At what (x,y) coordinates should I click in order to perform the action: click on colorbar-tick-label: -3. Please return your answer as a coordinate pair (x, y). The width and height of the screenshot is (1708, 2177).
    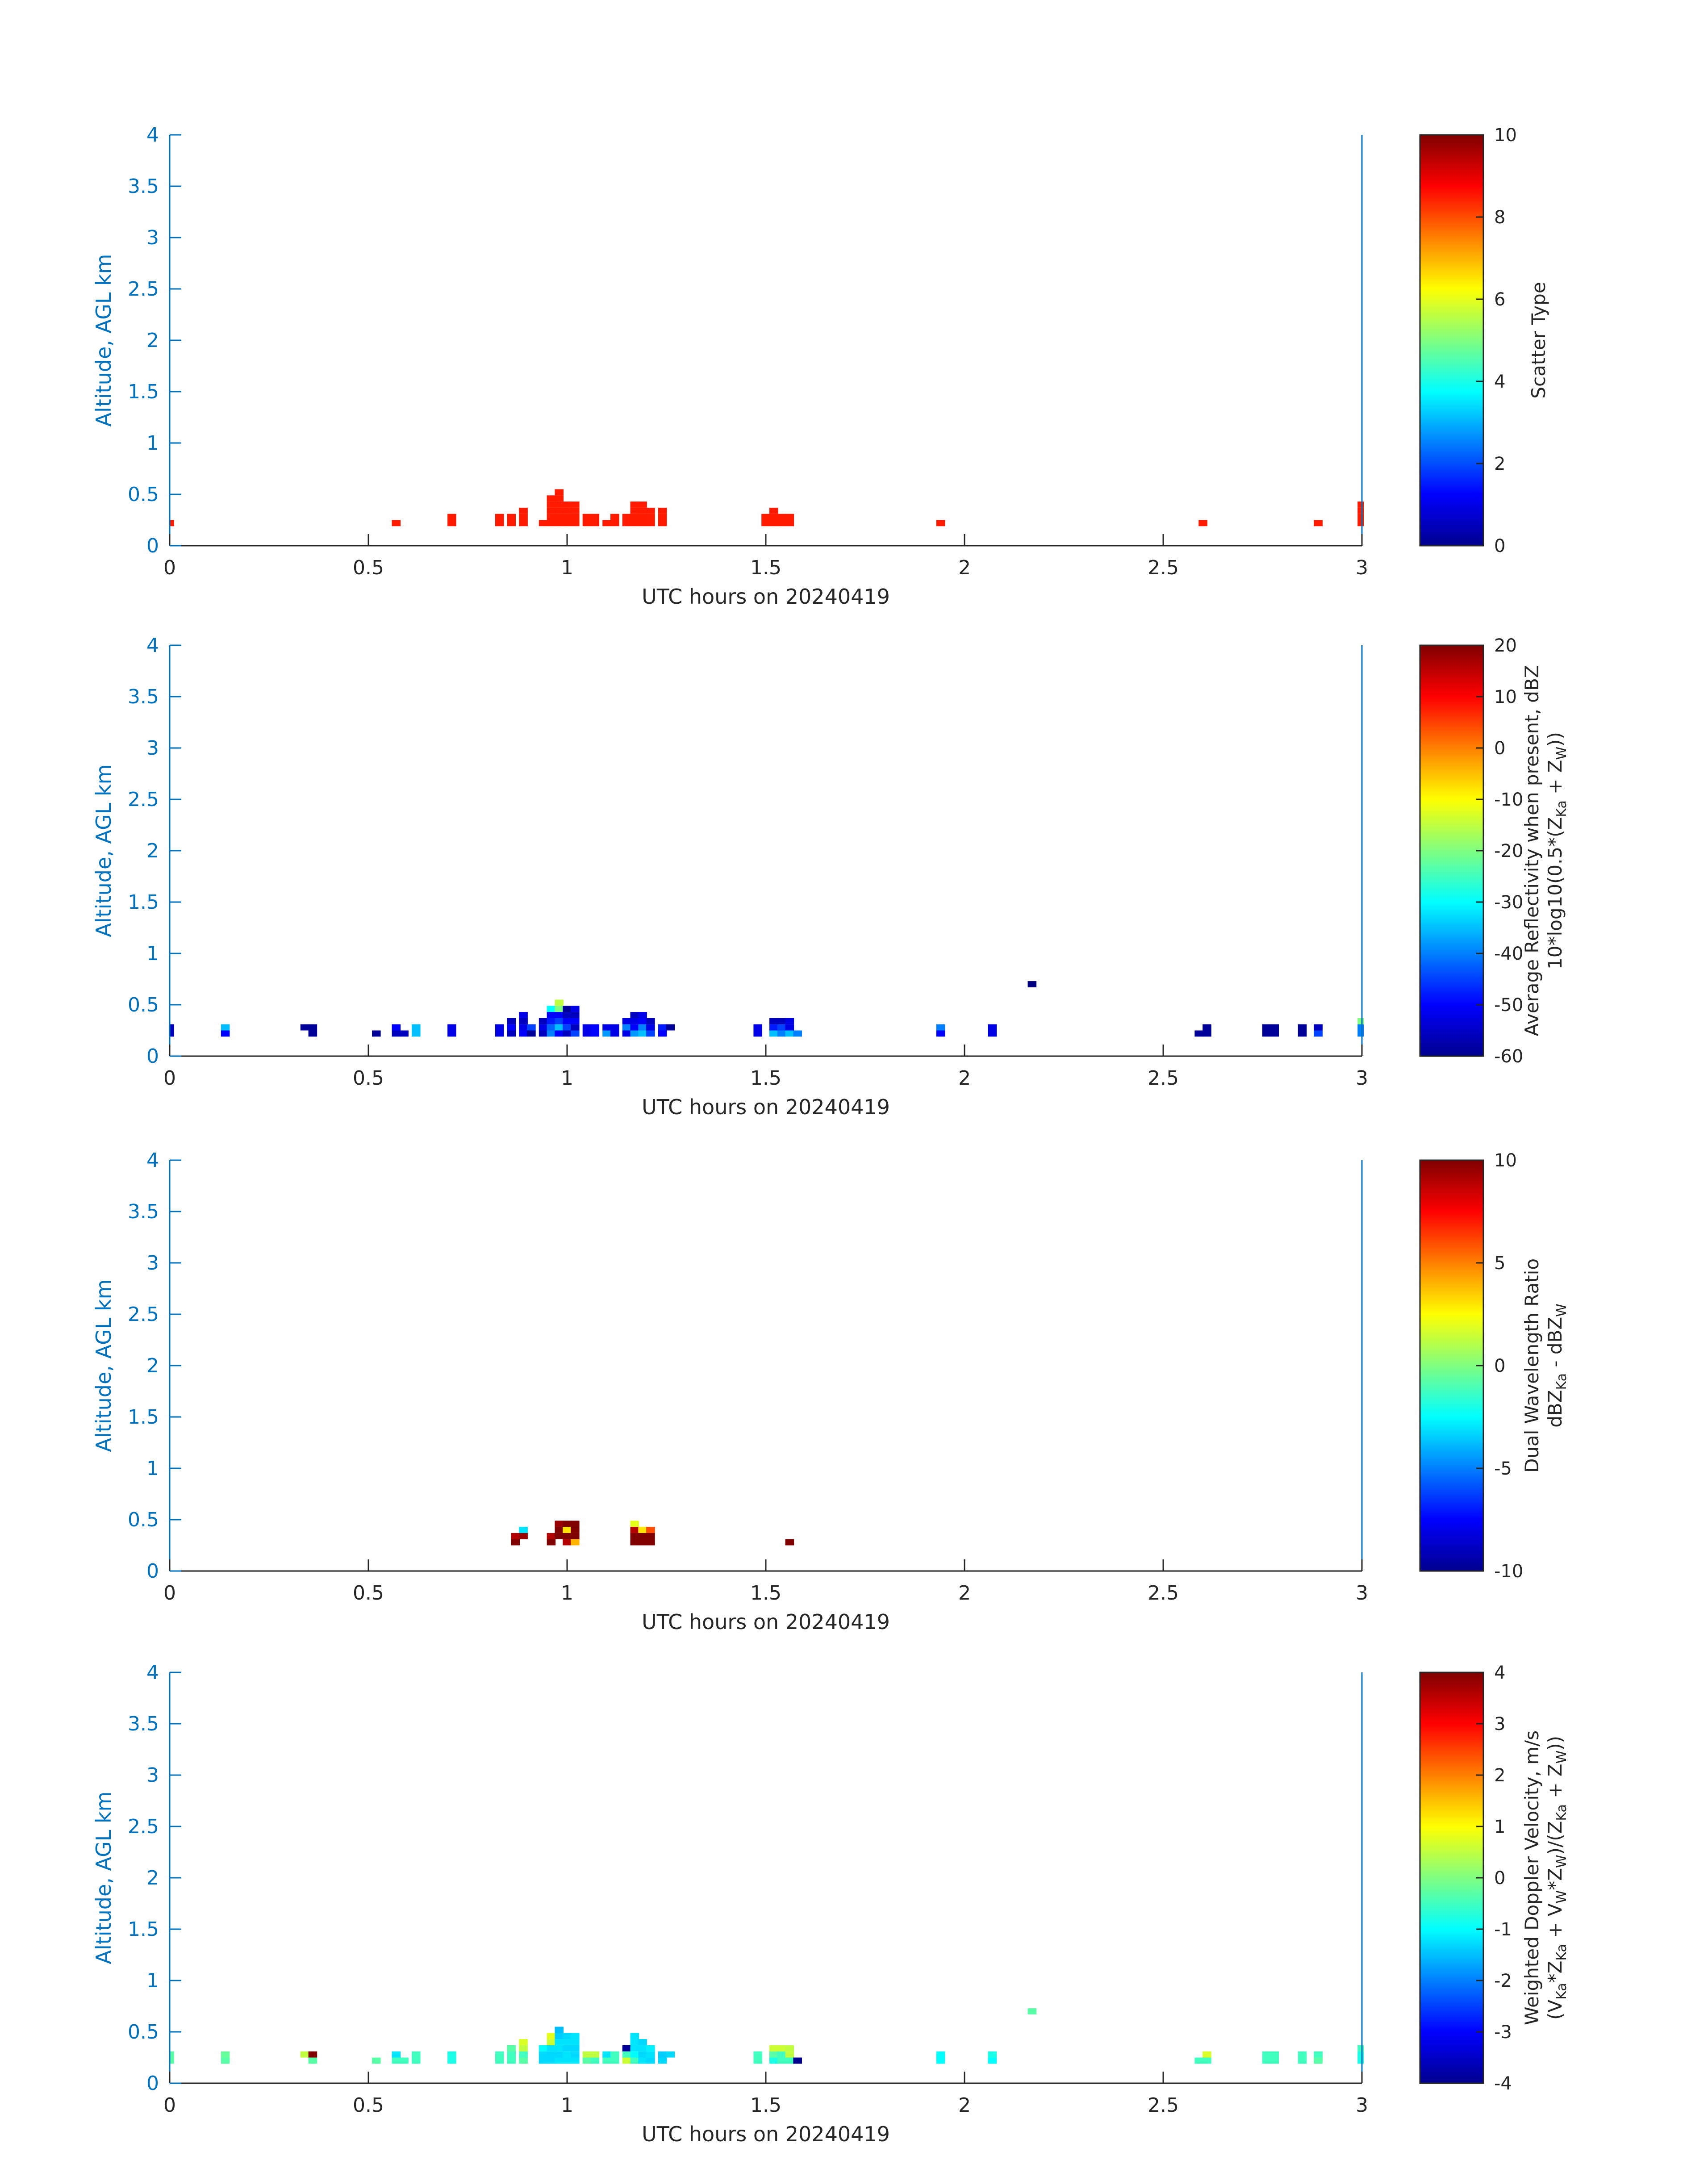
    Looking at the image, I should click on (1503, 2032).